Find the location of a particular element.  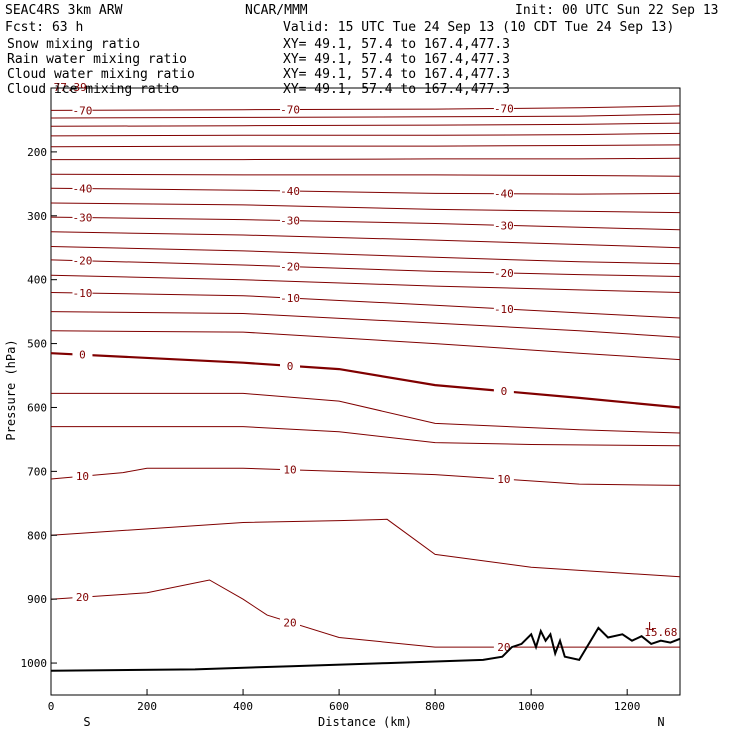

y-tick-label: 1000 is located at coordinates (34, 663).